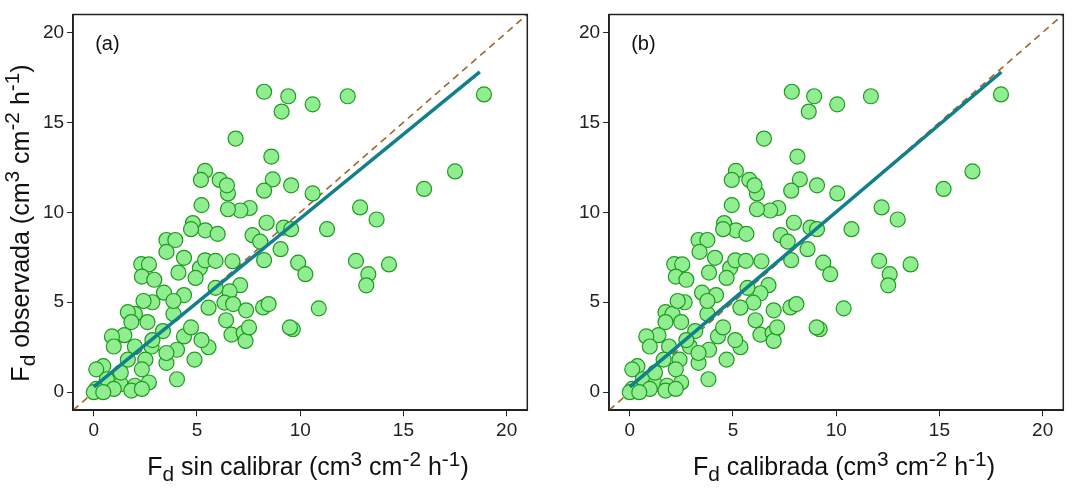 This screenshot has height=495, width=1073. What do you see at coordinates (643, 42) in the screenshot?
I see `annotation: (b)` at bounding box center [643, 42].